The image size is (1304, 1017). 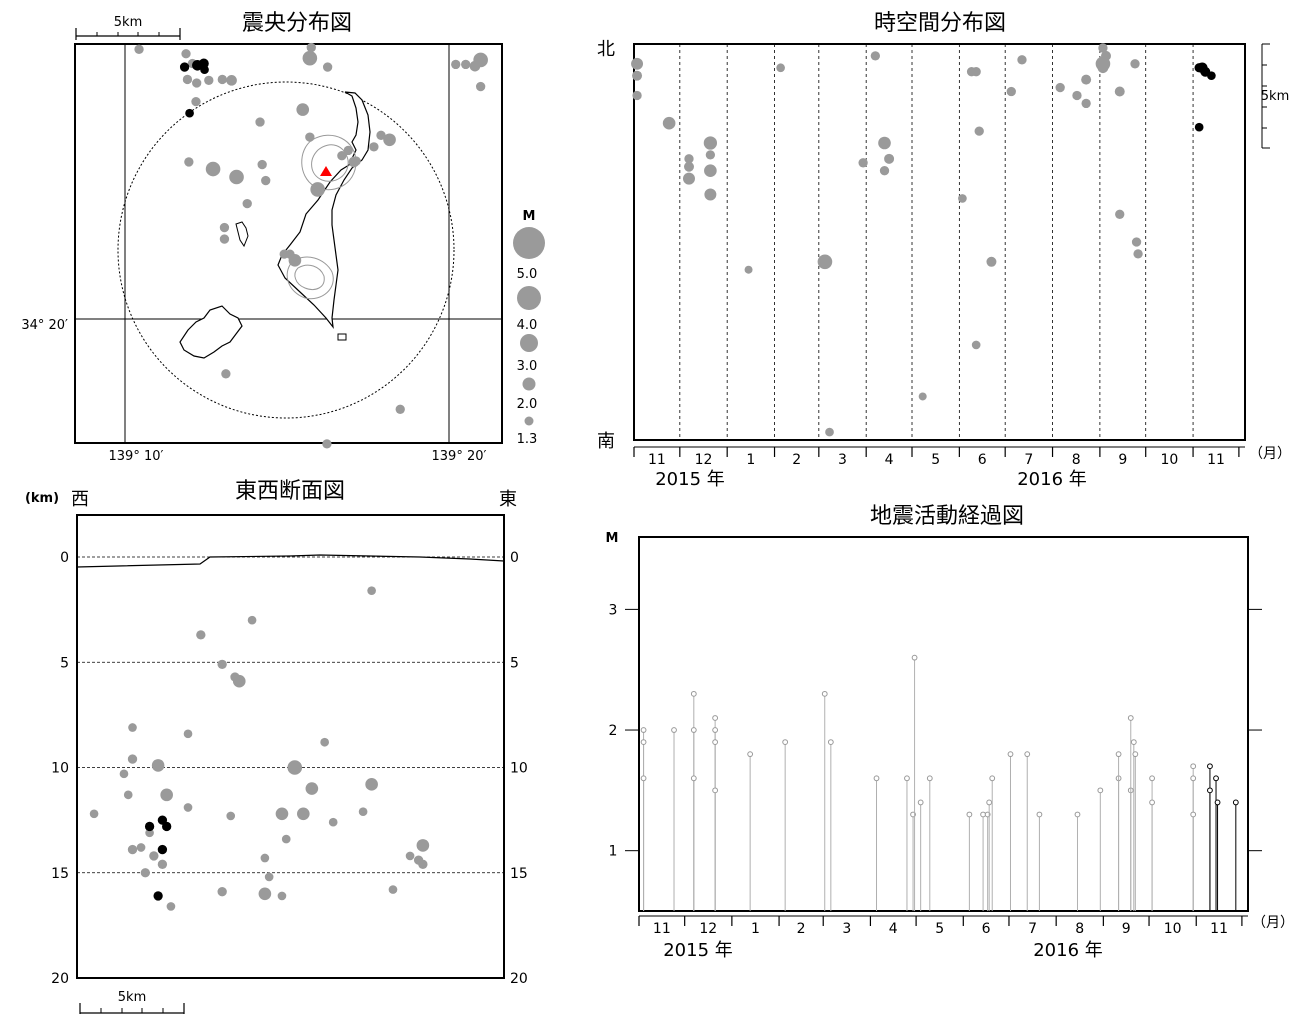 What do you see at coordinates (986, 929) in the screenshot?
I see `mt-month-label: 6` at bounding box center [986, 929].